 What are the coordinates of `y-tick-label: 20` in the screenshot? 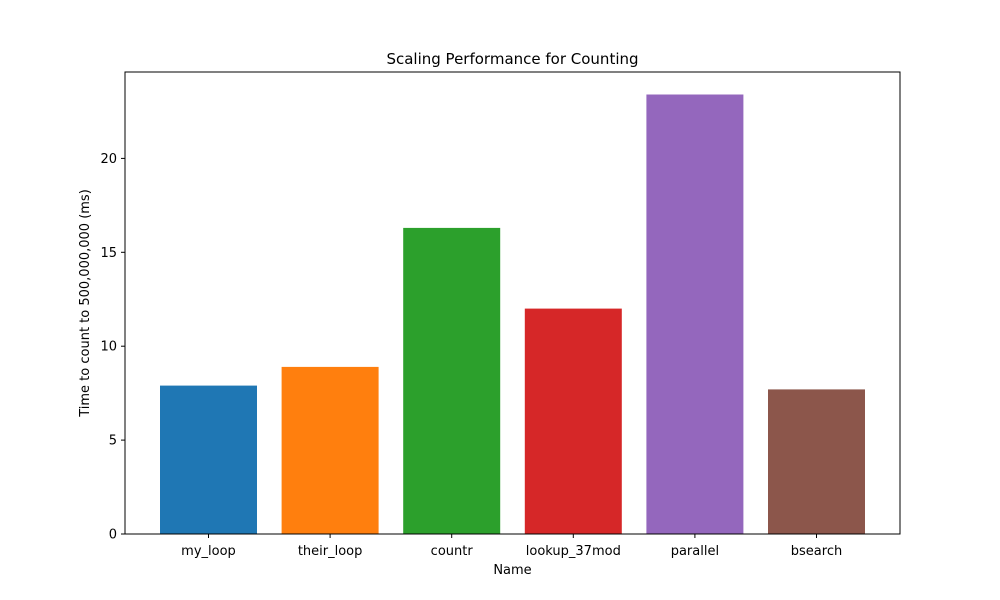 It's located at (108, 159).